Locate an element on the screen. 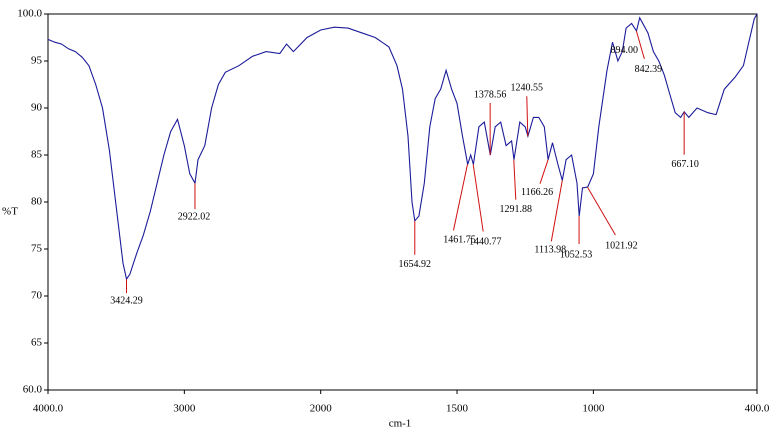 This screenshot has height=430, width=775. x-tick-label: 4000.0 is located at coordinates (48, 409).